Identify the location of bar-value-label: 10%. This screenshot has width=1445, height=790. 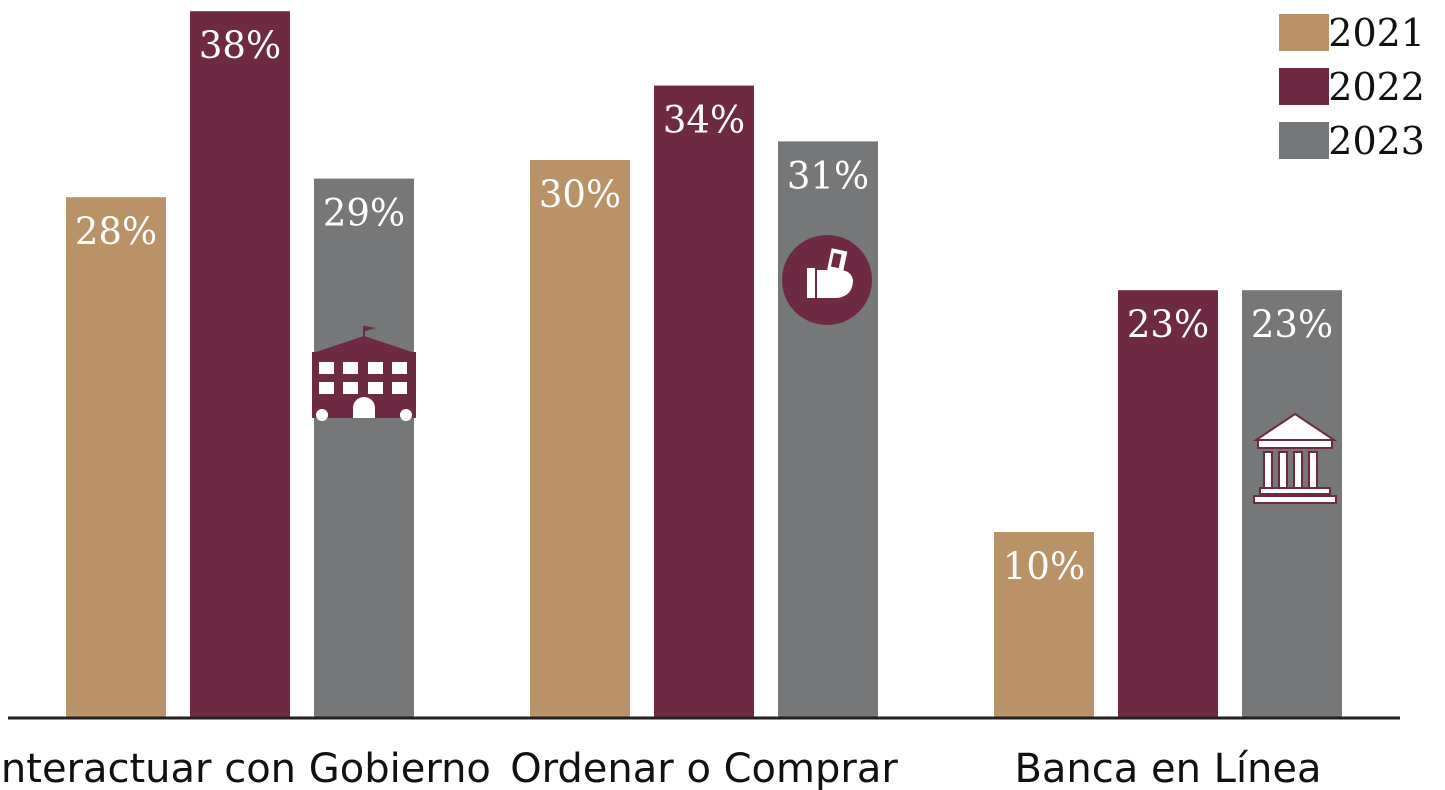
(1044, 566).